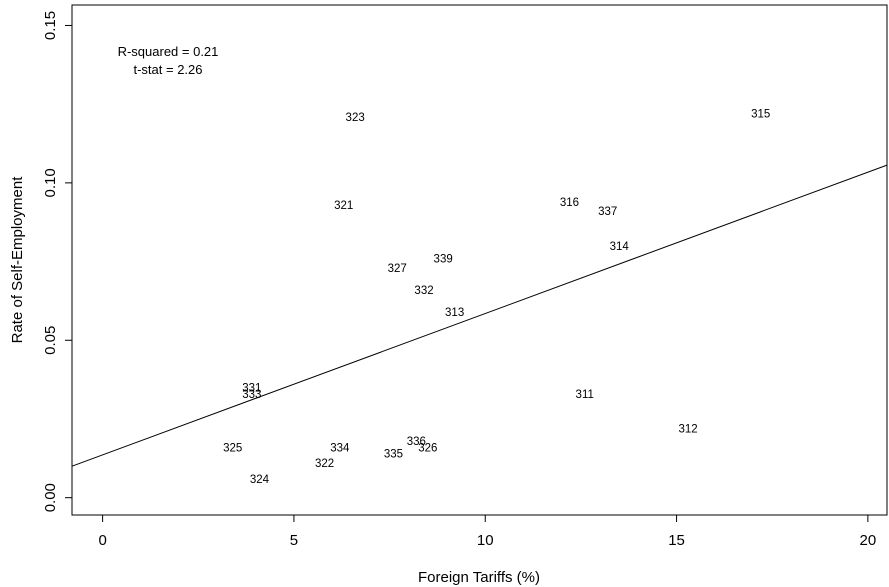 This screenshot has width=889, height=587. I want to click on data-point-label: 314, so click(620, 247).